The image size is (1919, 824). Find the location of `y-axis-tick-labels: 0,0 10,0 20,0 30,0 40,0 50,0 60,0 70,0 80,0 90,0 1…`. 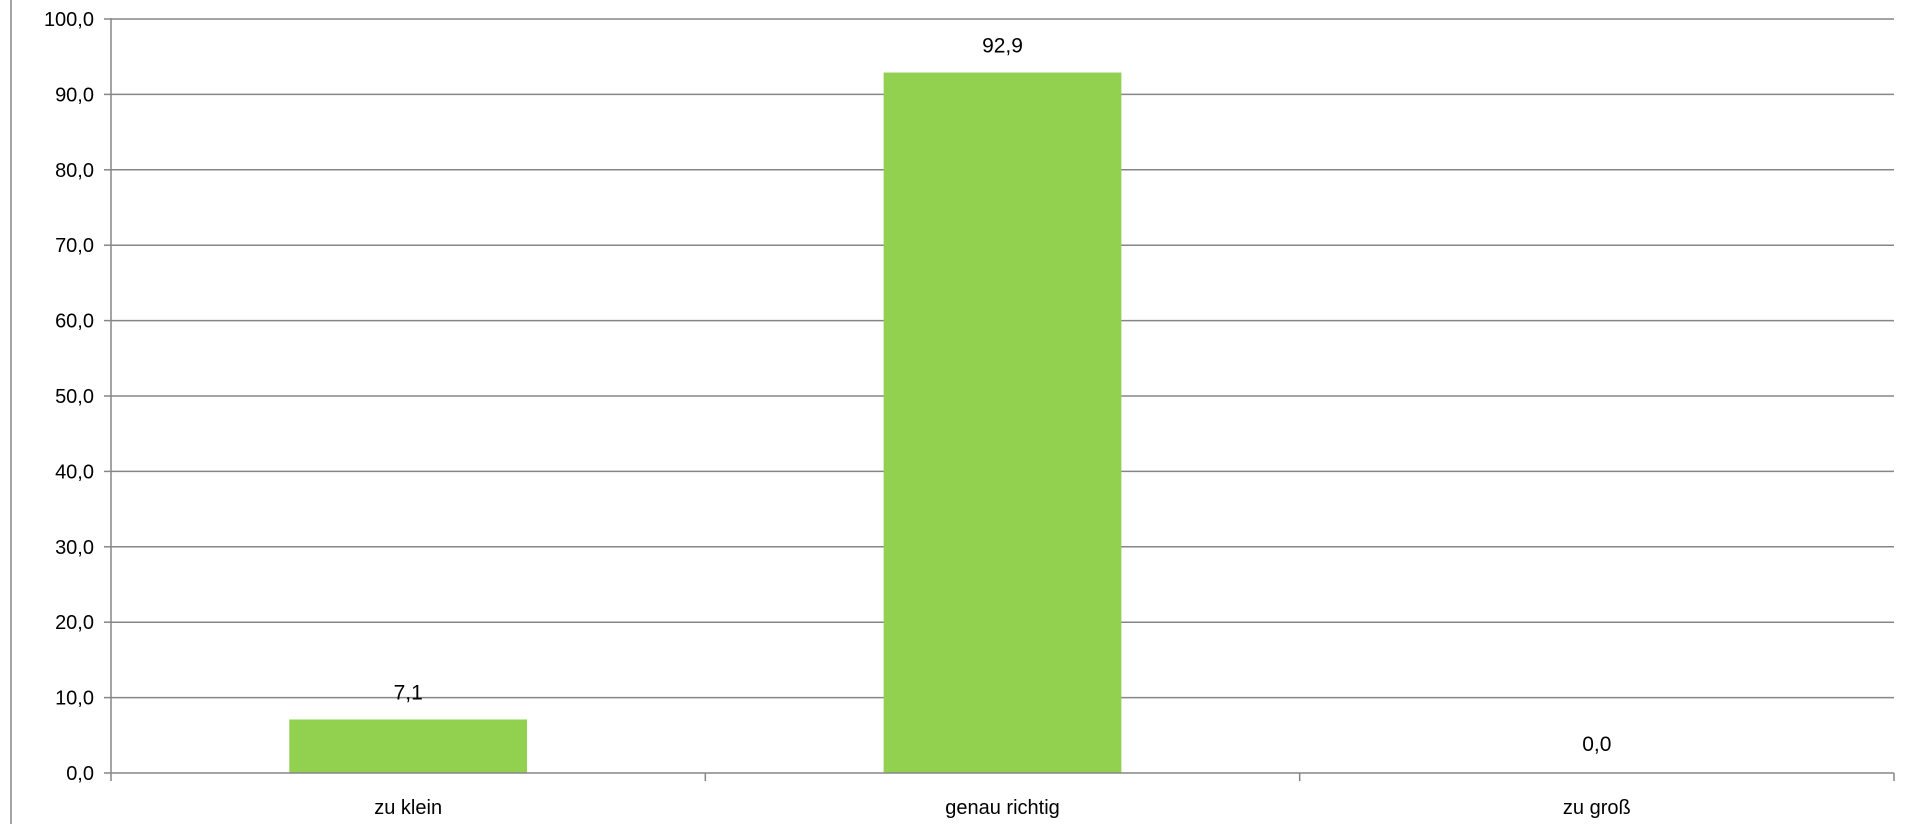

y-axis-tick-labels: 0,0 10,0 20,0 30,0 40,0 50,0 60,0 70,0 80,0 90,0 1… is located at coordinates (69, 397).